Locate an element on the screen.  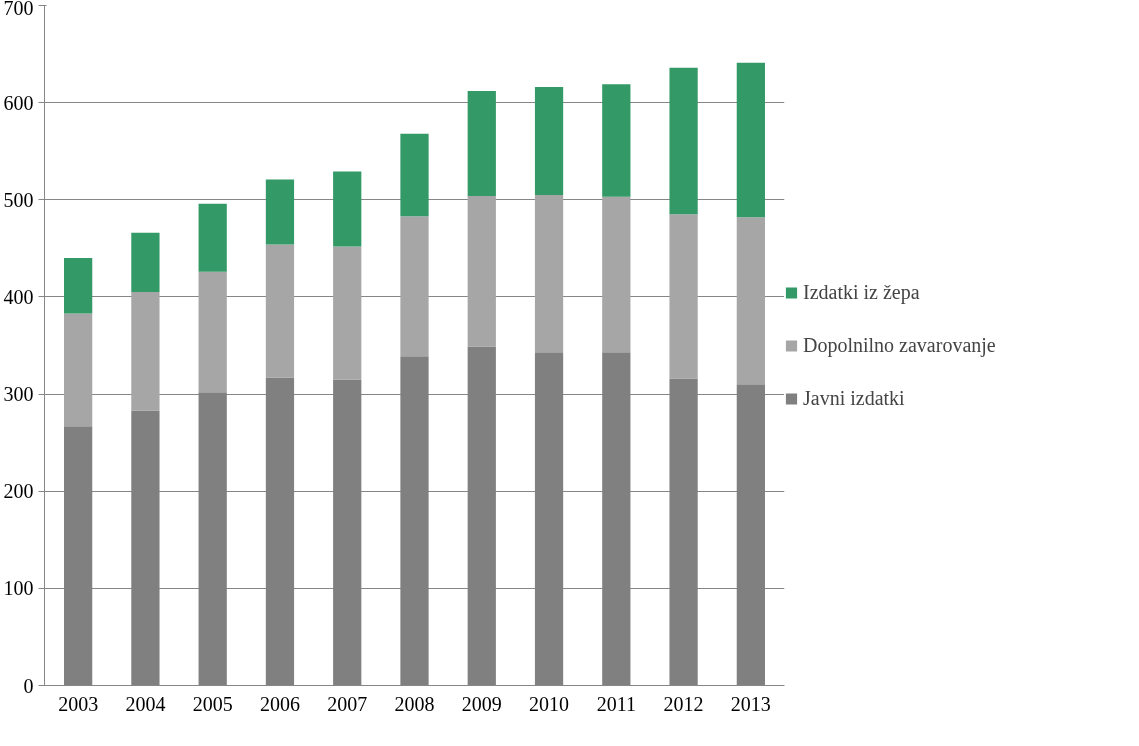
y-tick-label: 0 is located at coordinates (28, 685).